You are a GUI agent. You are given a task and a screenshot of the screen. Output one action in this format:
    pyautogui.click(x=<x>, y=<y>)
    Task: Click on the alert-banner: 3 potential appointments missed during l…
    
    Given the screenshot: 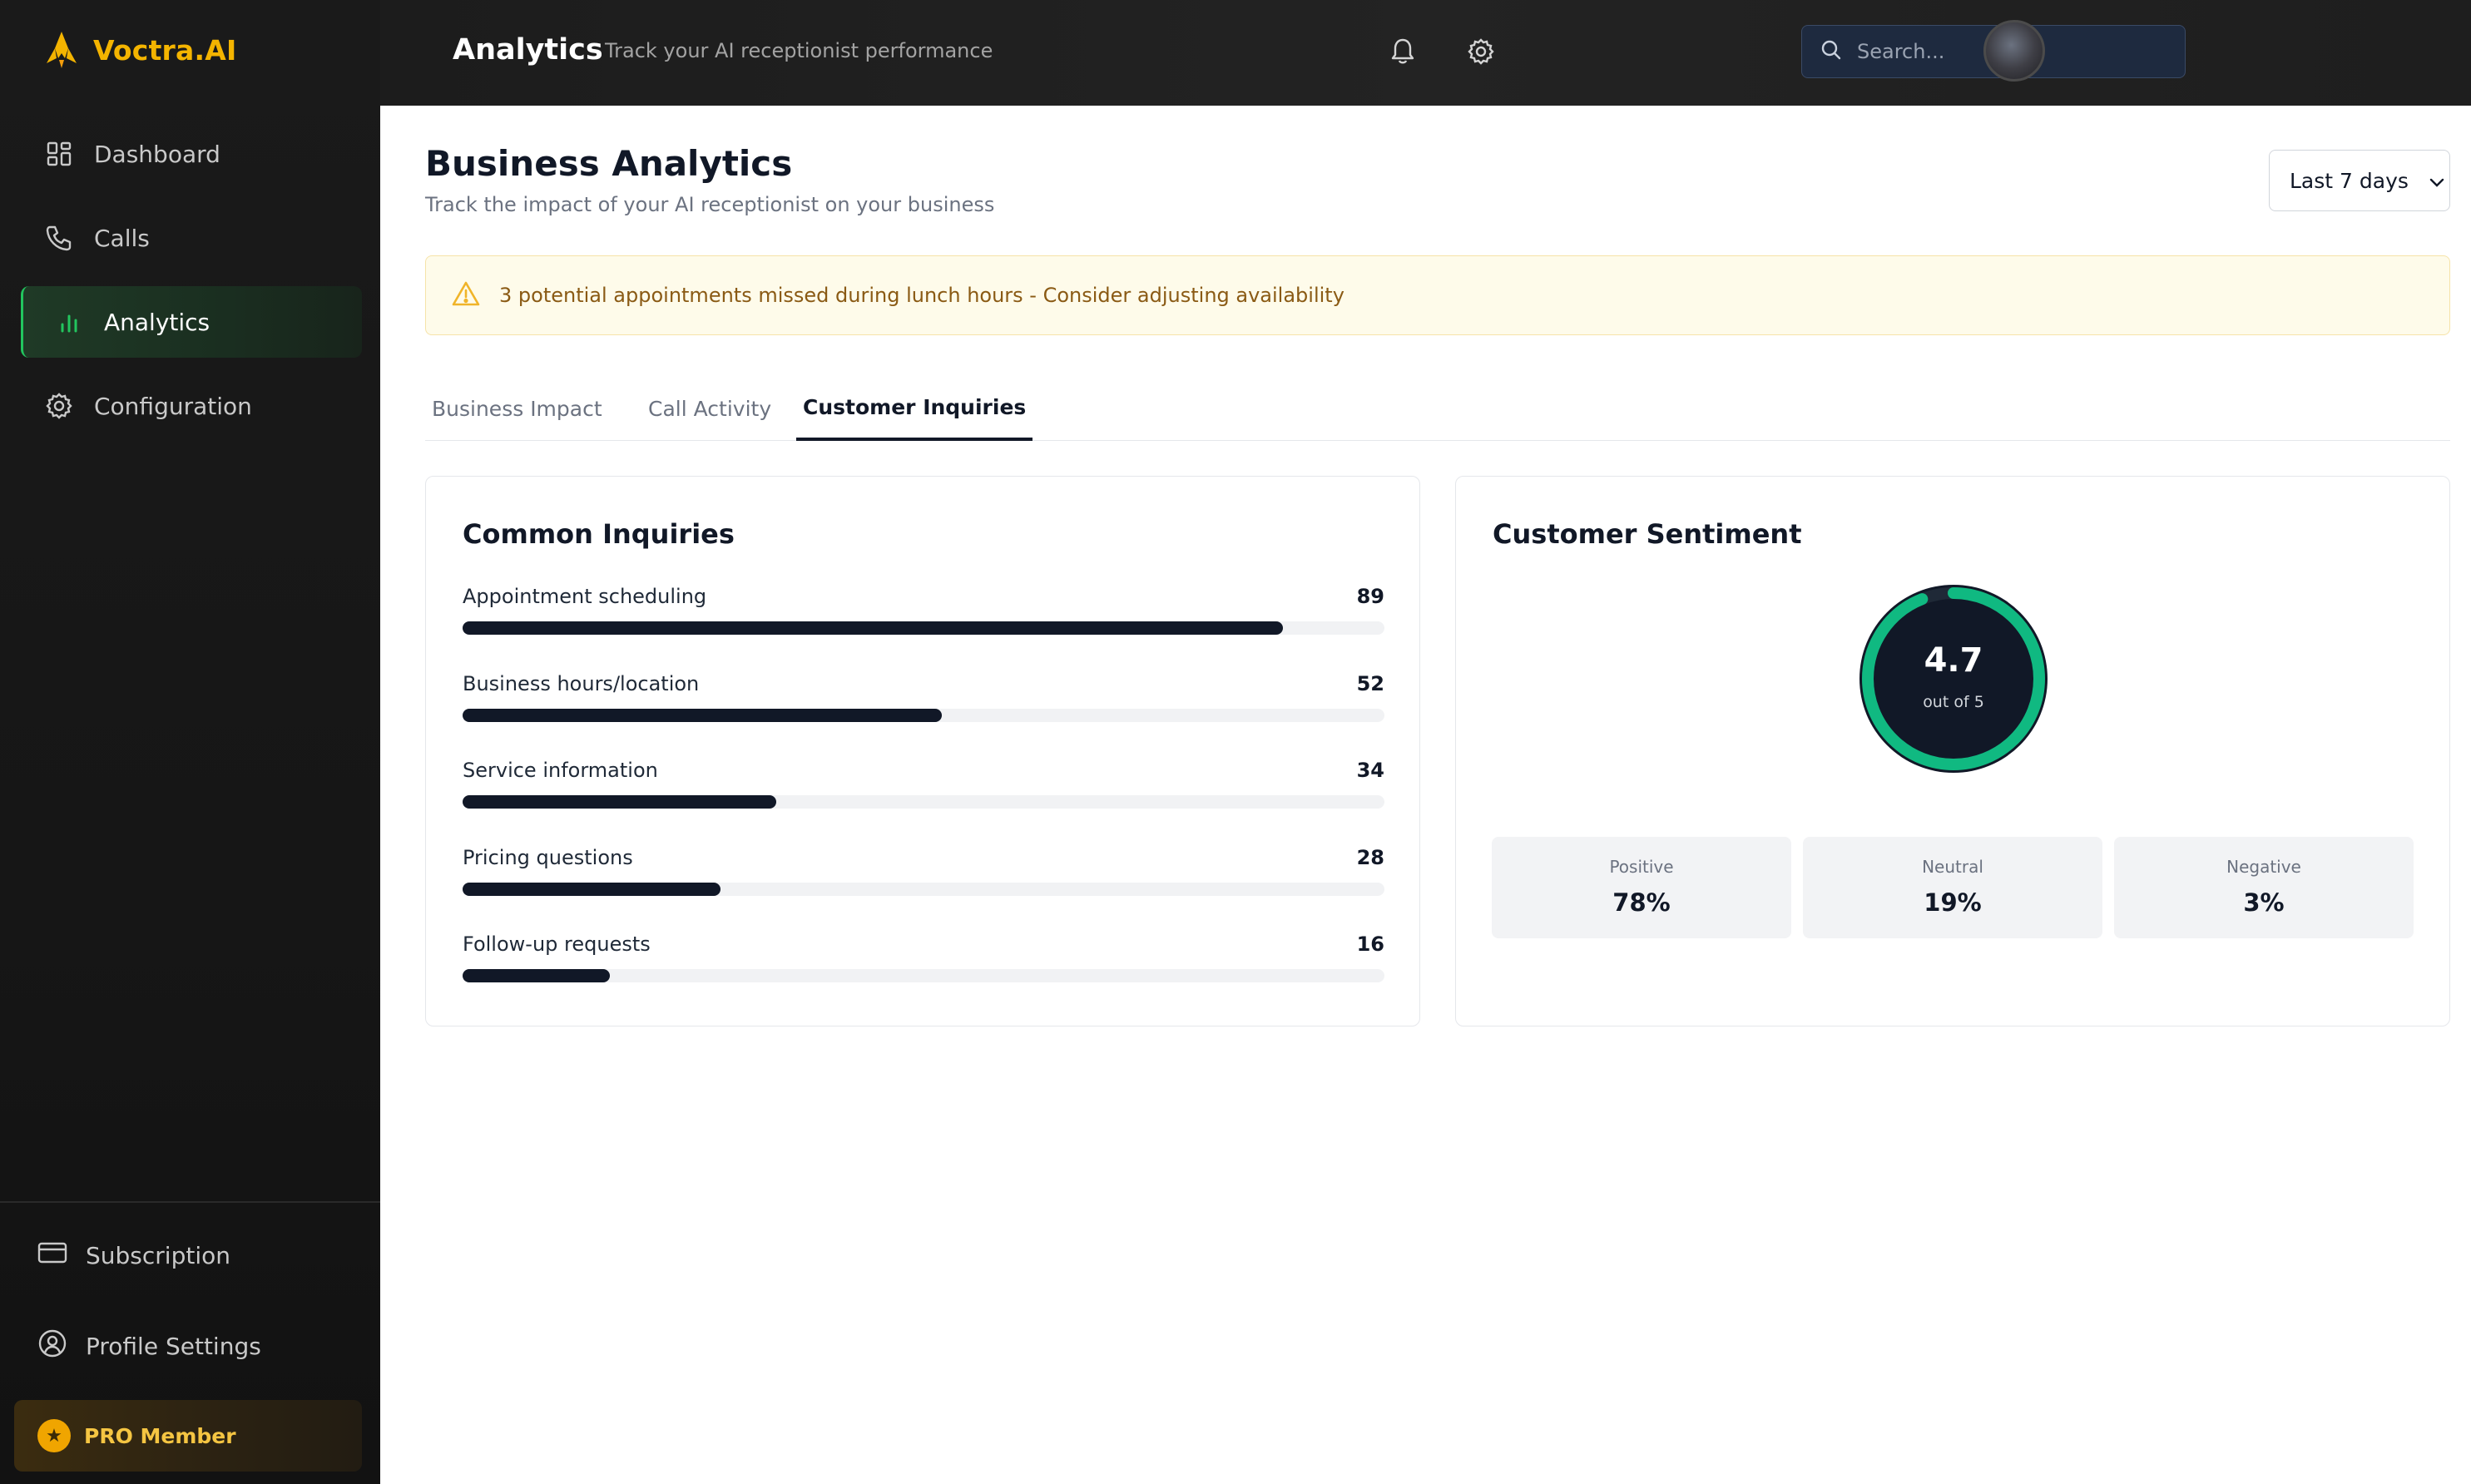 What is the action you would take?
    pyautogui.click(x=1437, y=295)
    